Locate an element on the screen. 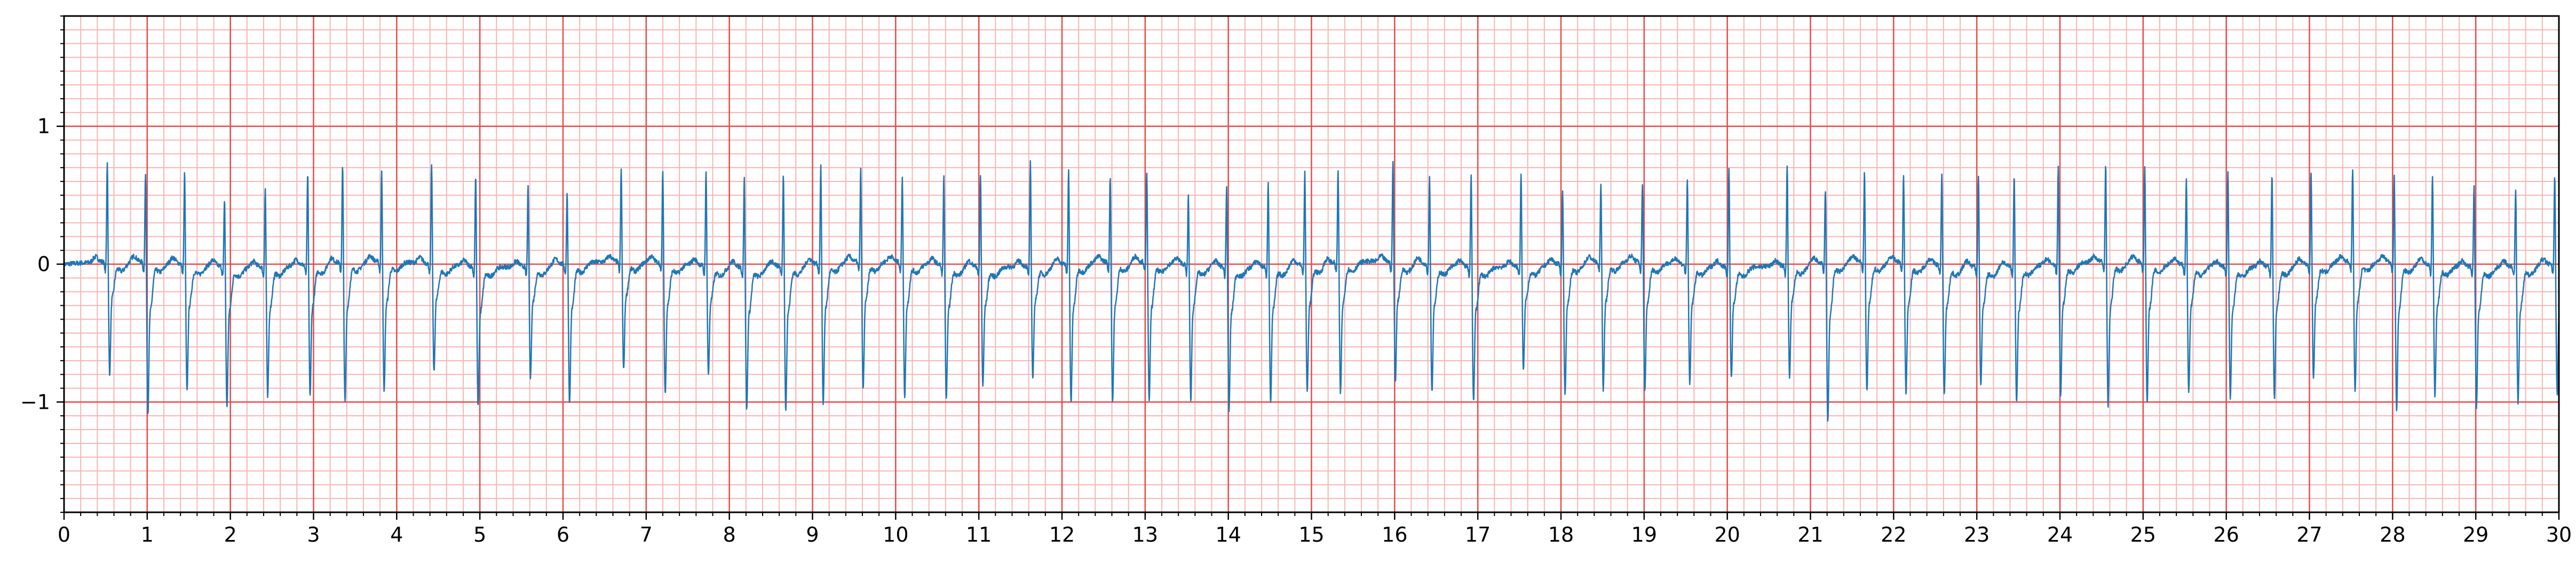  x-tick-label: 14 is located at coordinates (1228, 534).